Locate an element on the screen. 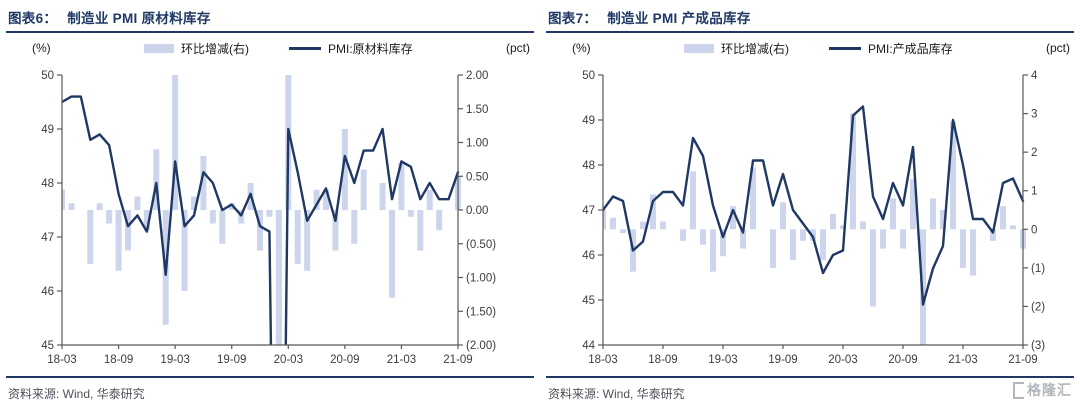 This screenshot has height=406, width=1080. line-series-label: PMI:产成品库存 is located at coordinates (910, 48).